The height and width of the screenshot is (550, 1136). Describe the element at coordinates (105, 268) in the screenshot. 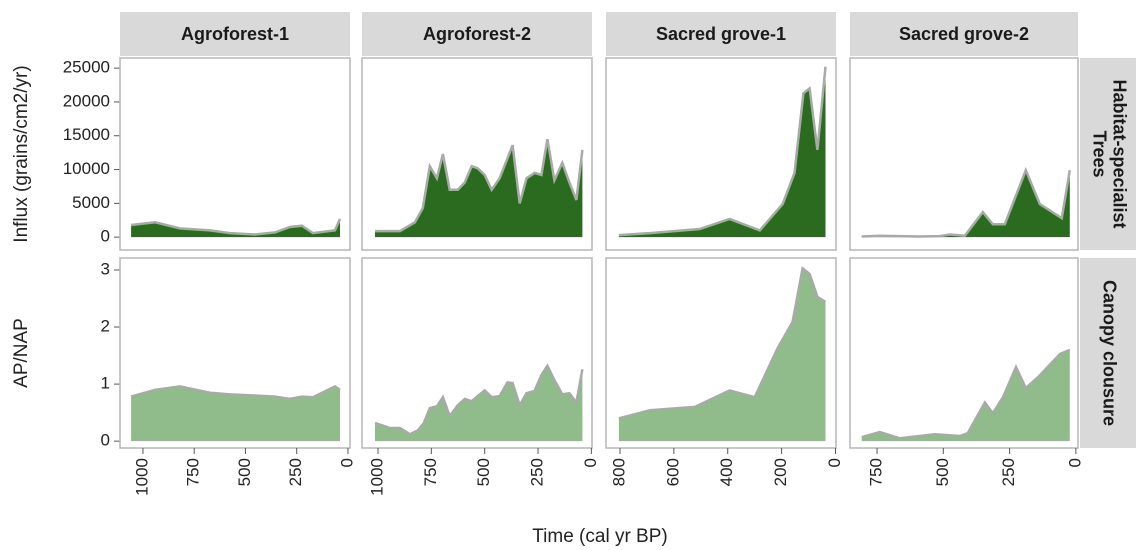

I see `y-tick-label: 3` at that location.